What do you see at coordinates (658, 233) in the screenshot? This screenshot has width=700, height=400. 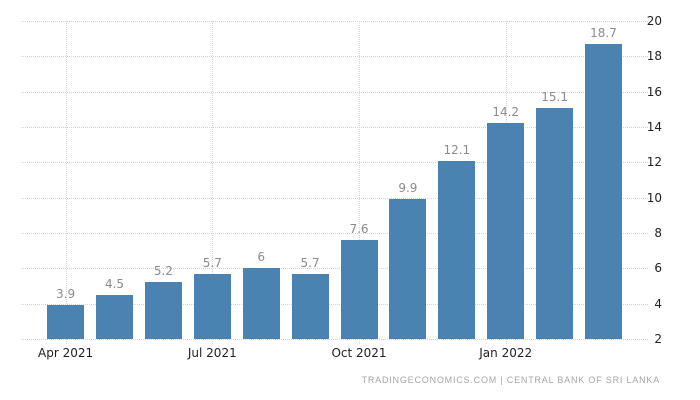 I see `y-tick-label: 8` at bounding box center [658, 233].